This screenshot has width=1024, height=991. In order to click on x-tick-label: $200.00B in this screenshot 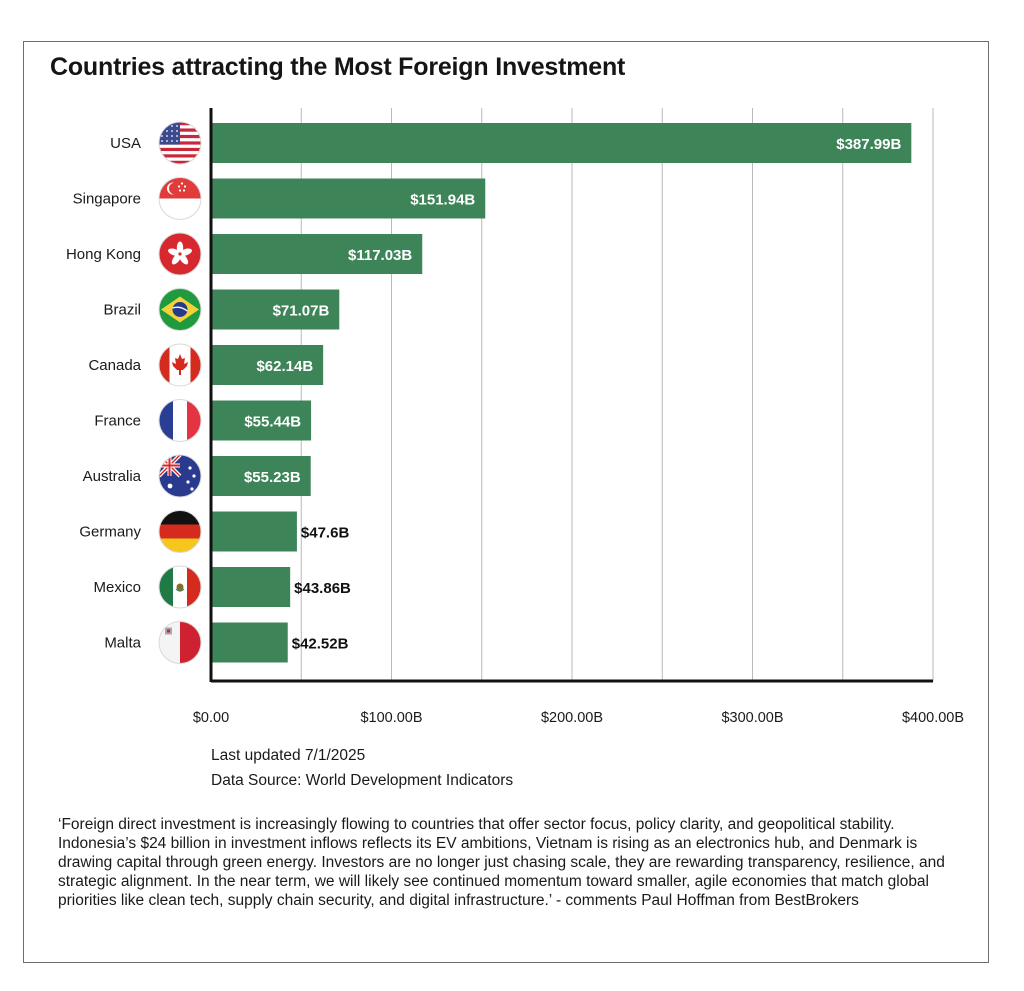, I will do `click(572, 718)`.